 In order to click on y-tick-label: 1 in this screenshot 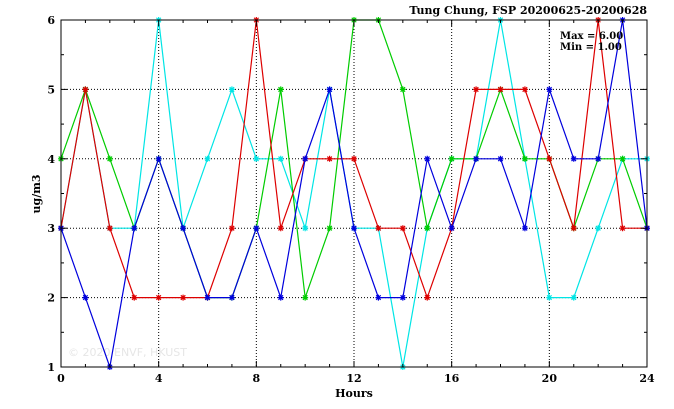, I will do `click(51, 367)`.